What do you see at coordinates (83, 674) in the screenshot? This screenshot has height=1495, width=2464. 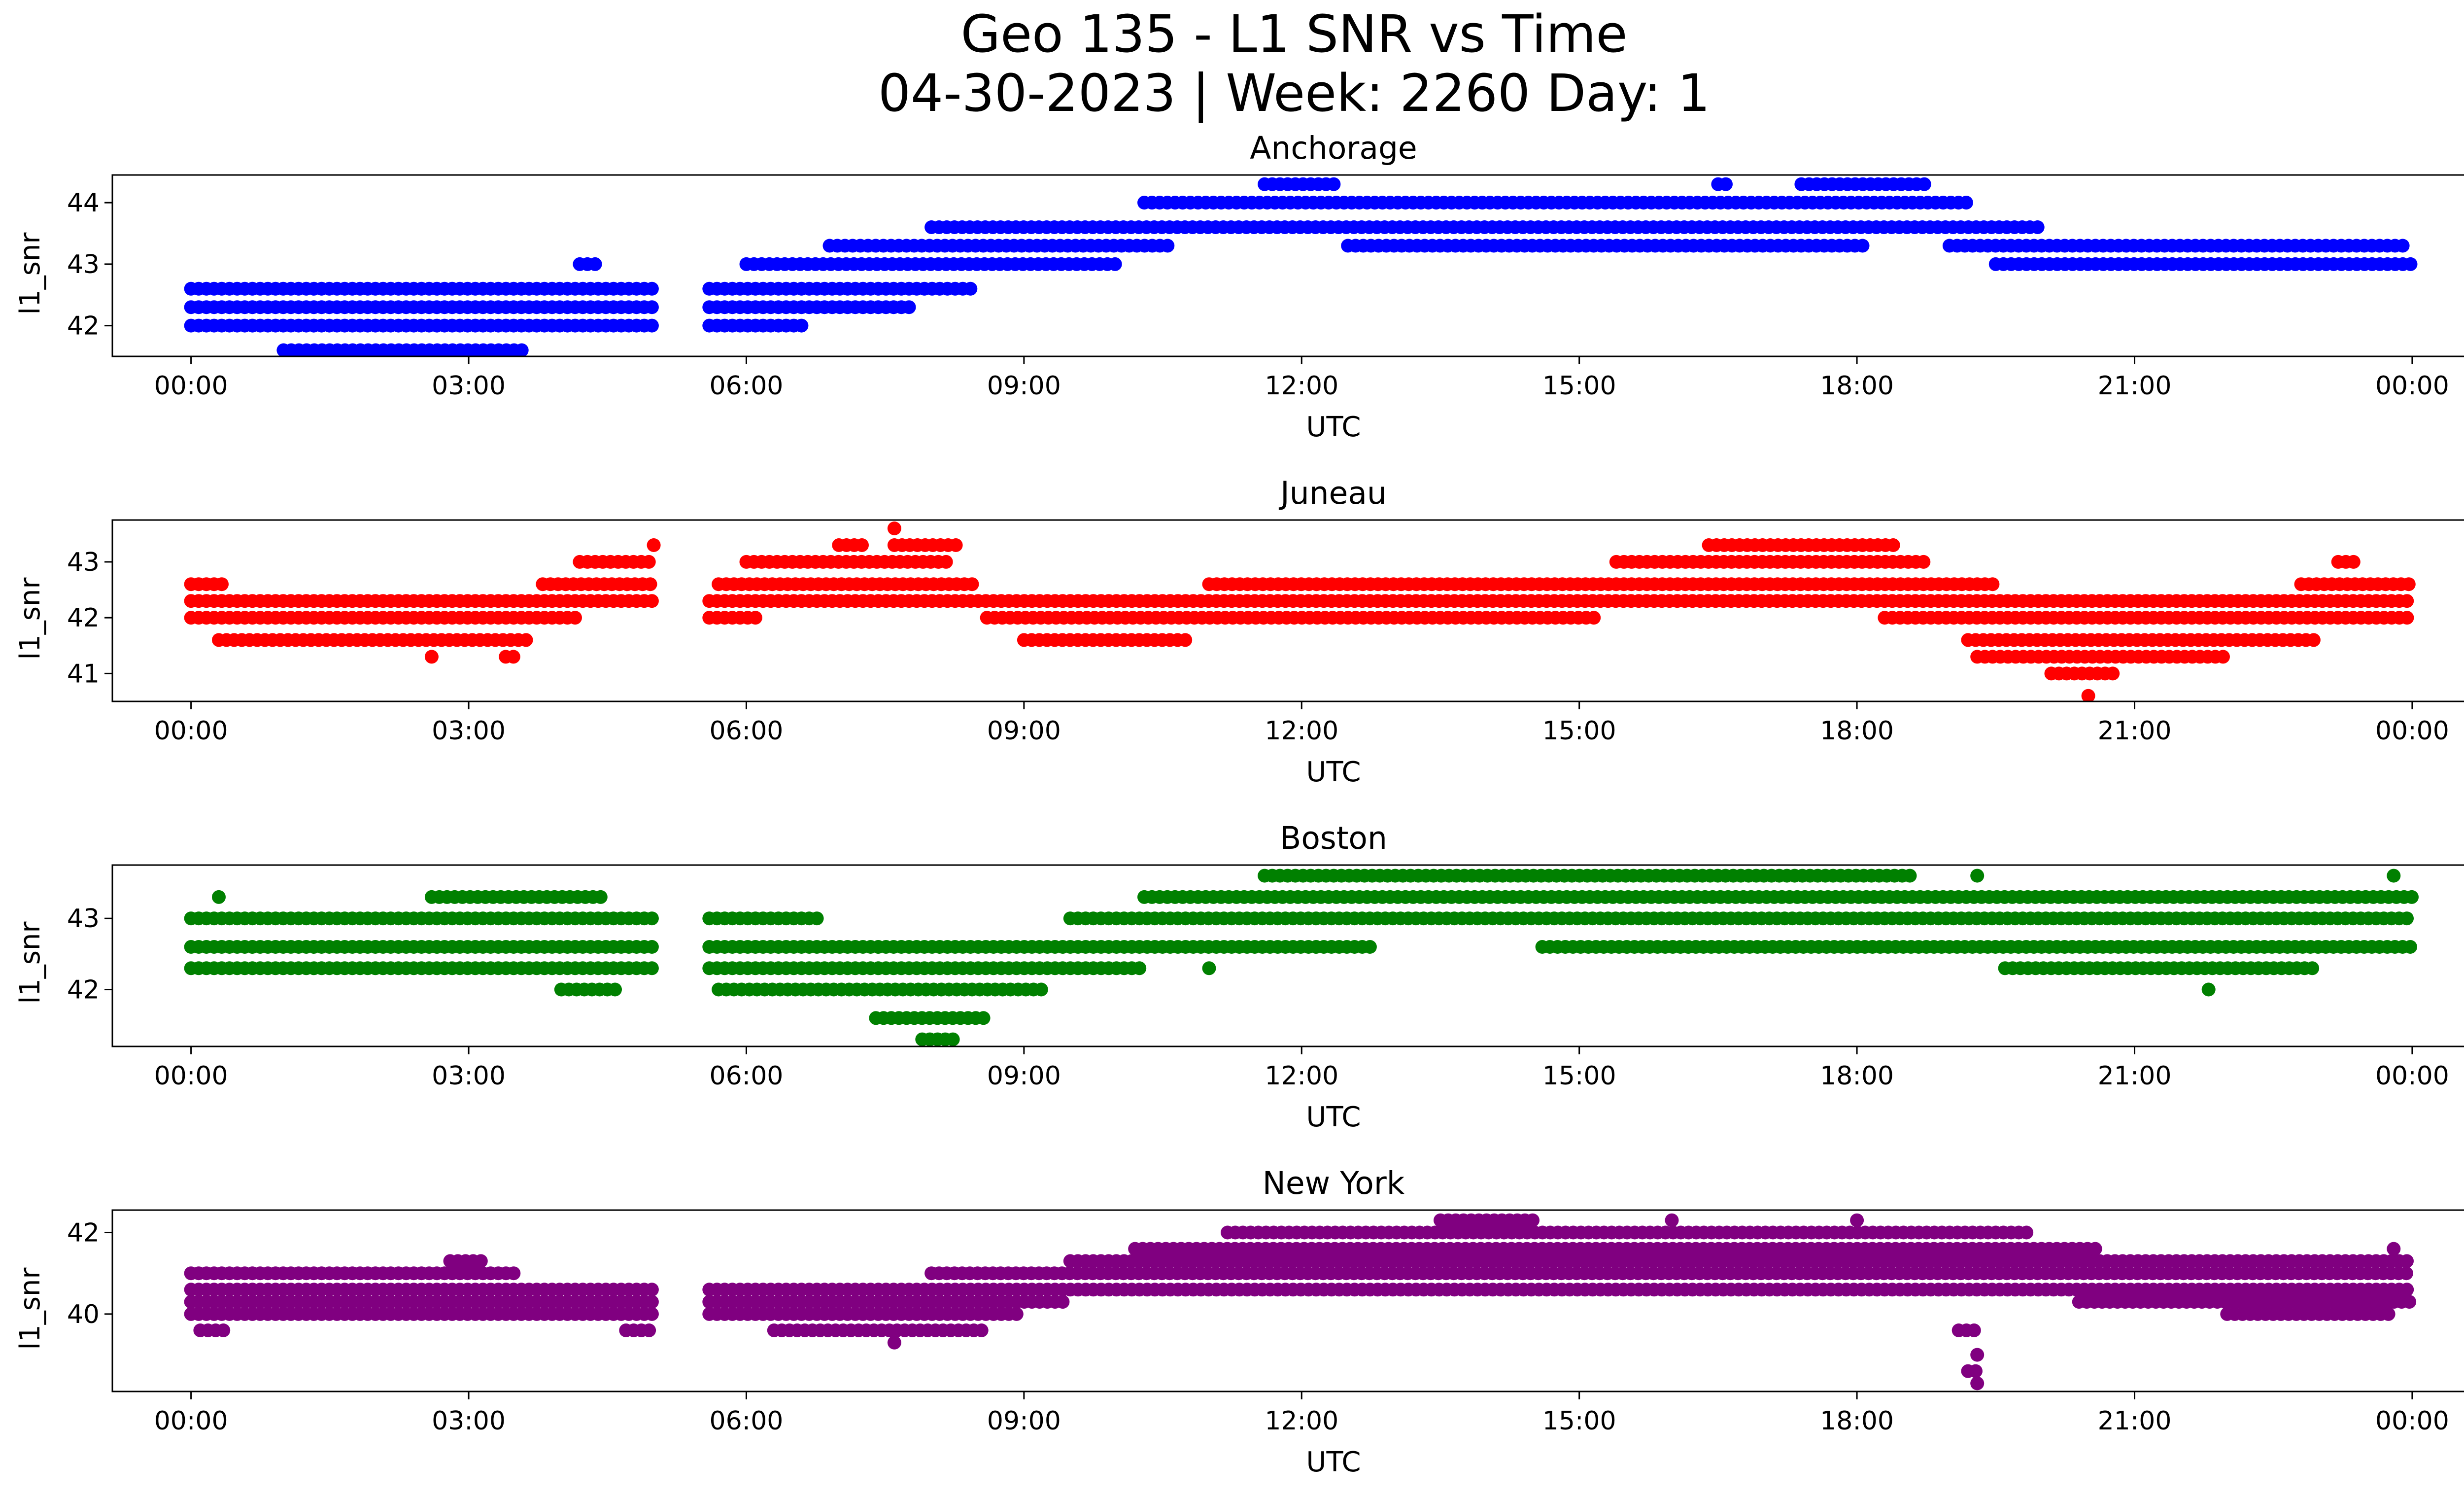 I see `y-tick-label: 41` at bounding box center [83, 674].